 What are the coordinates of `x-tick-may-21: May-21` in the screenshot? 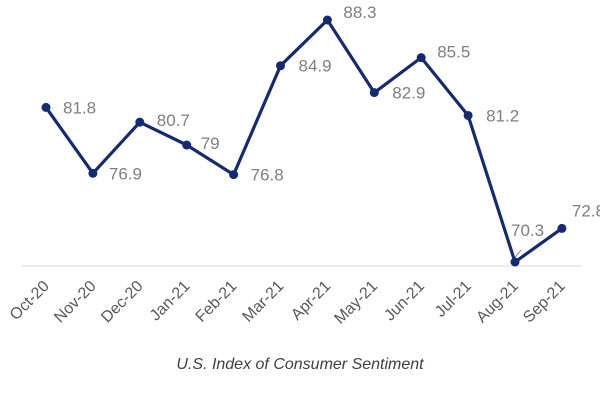 It's located at (356, 303).